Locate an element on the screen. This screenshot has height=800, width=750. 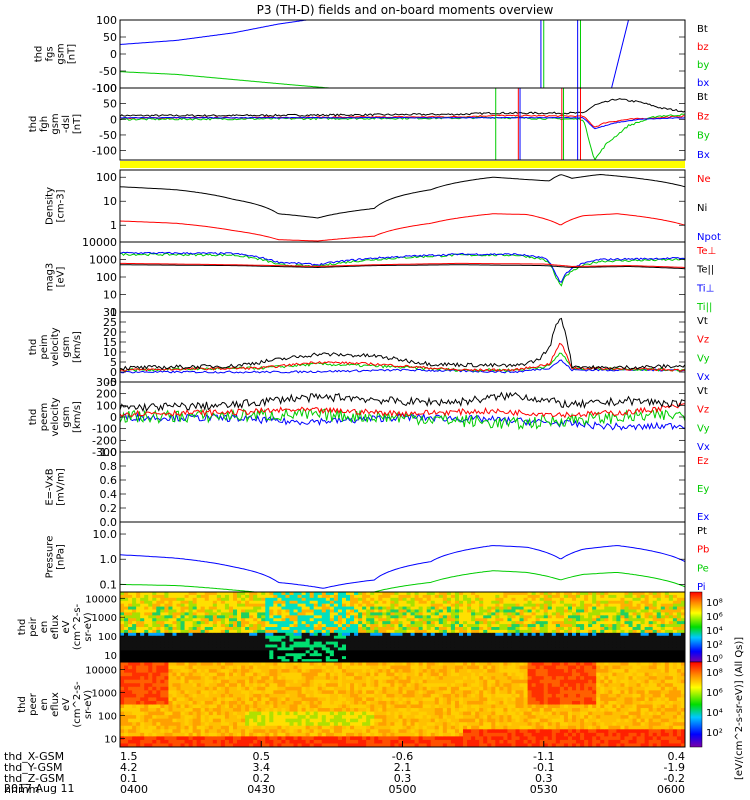
panel-pressure-tick-0: 10.0 is located at coordinates (105, 534).